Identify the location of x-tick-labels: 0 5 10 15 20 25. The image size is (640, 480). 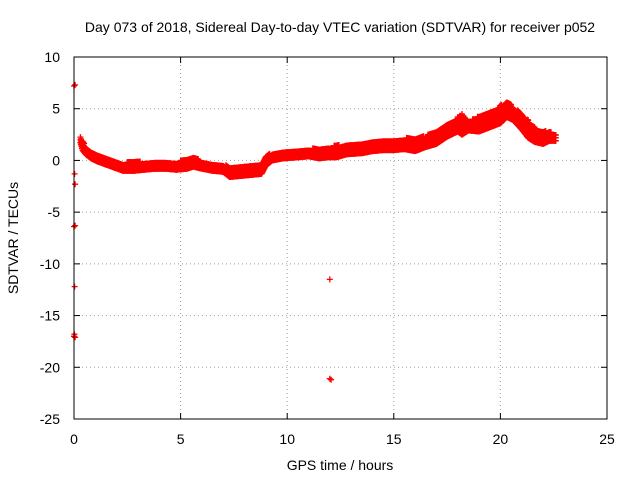
(342, 439).